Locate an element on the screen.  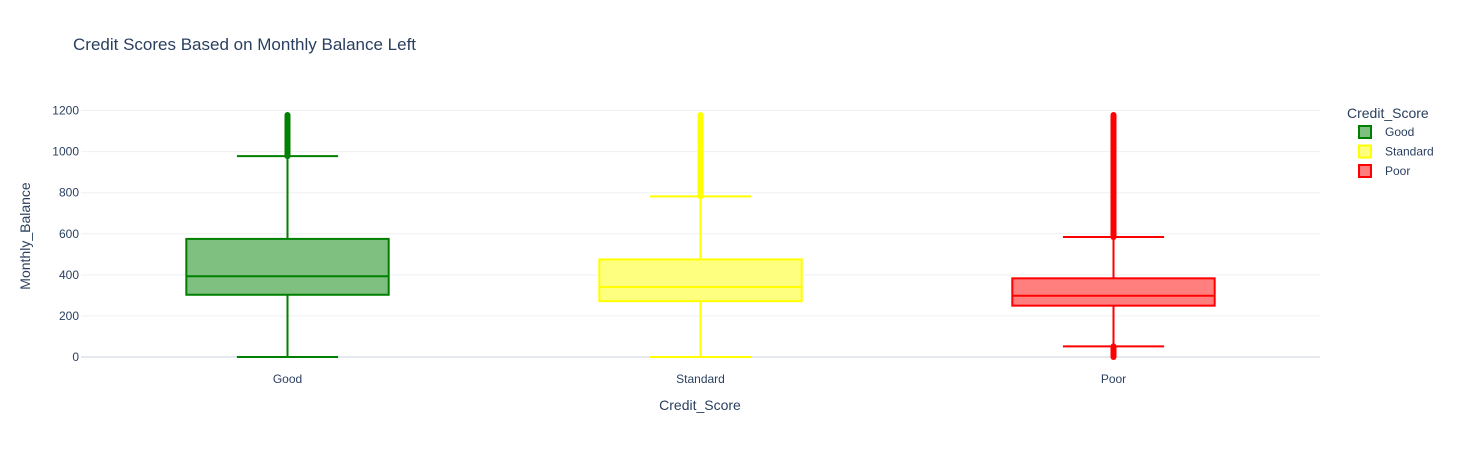
legend-item: Poor is located at coordinates (1384, 171).